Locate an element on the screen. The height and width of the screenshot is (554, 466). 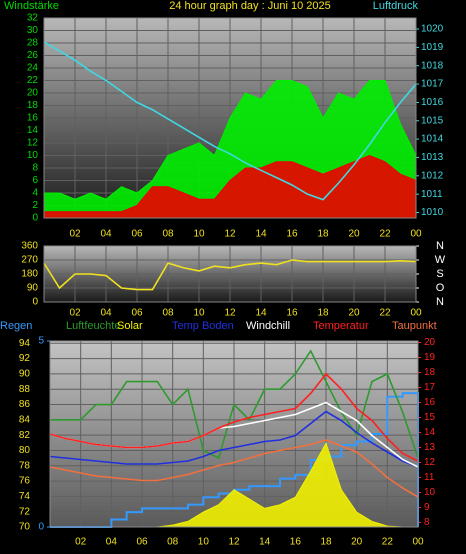
y2-tick-label: 17 is located at coordinates (430, 387).